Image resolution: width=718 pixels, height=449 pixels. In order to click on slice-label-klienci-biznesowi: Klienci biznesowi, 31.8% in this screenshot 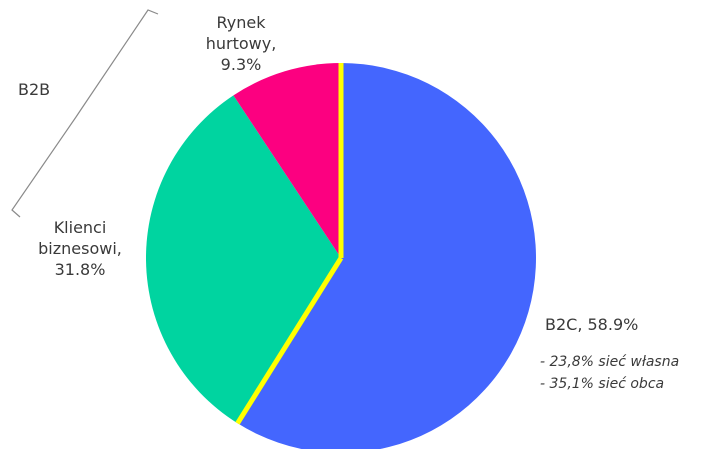, I will do `click(80, 248)`.